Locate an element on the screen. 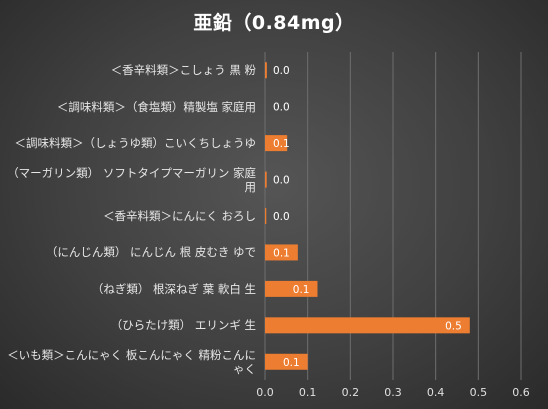 This screenshot has height=409, width=548. category-label: ＜調味料類＞（食塩類）精製塩 家庭用 is located at coordinates (156, 106).